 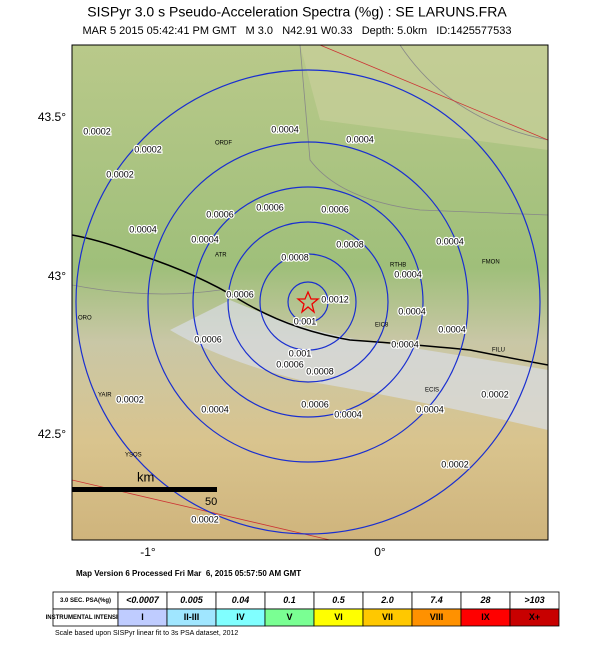 What do you see at coordinates (85, 319) in the screenshot?
I see `place-label: ORO` at bounding box center [85, 319].